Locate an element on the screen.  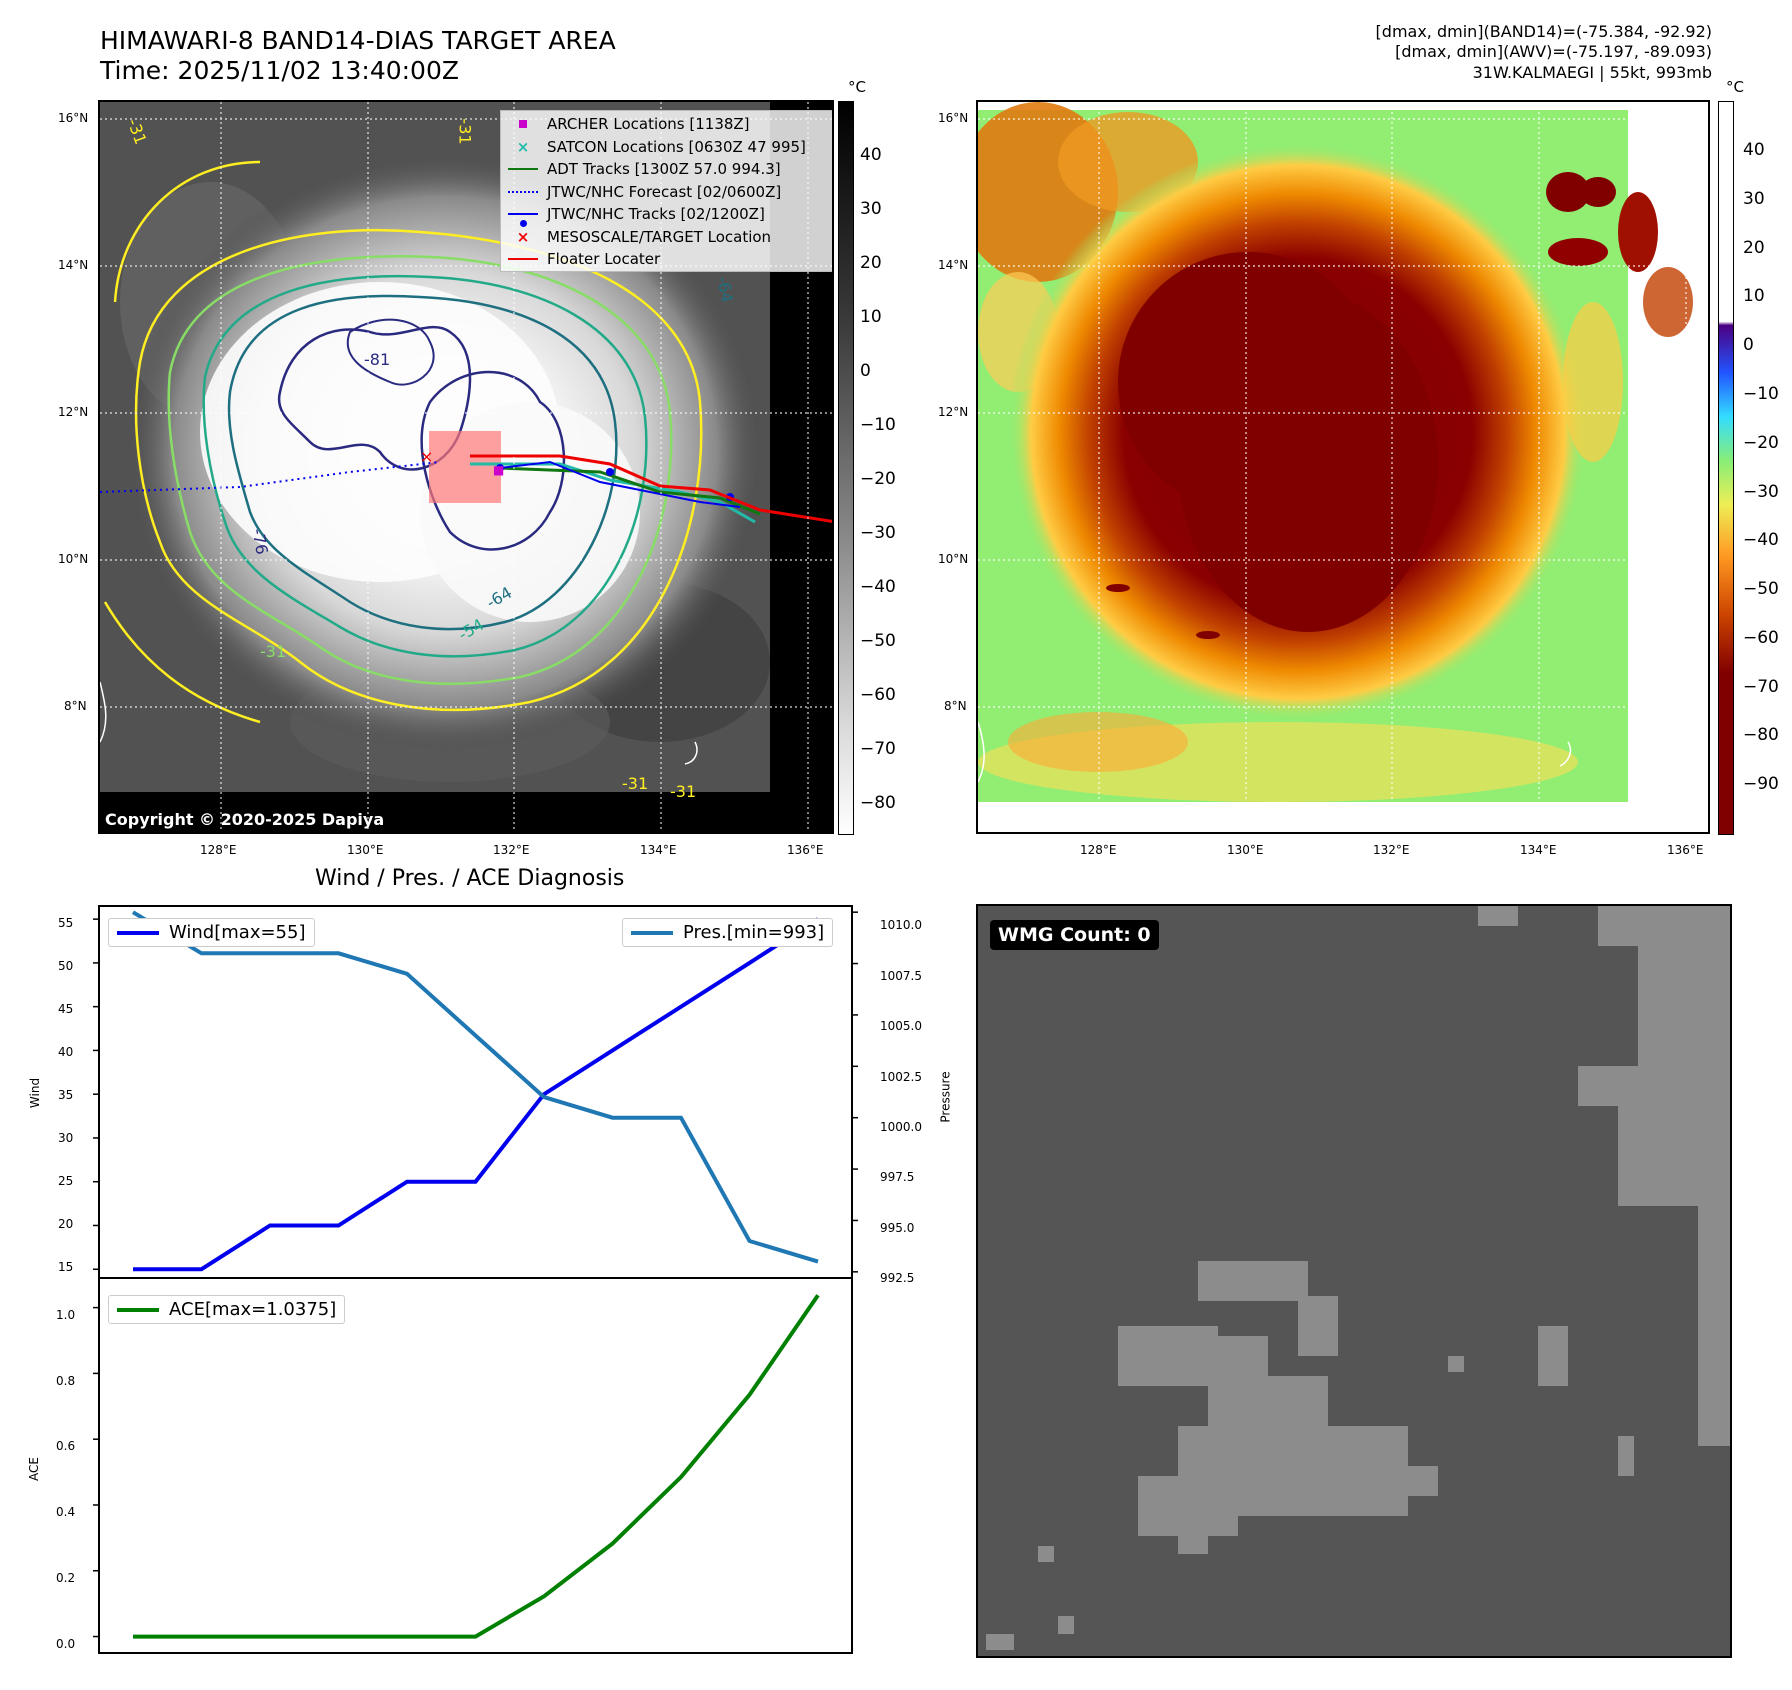
legend-entry-adt: ADT Tracks [1300Z 57.0 994.3] is located at coordinates (666, 169).